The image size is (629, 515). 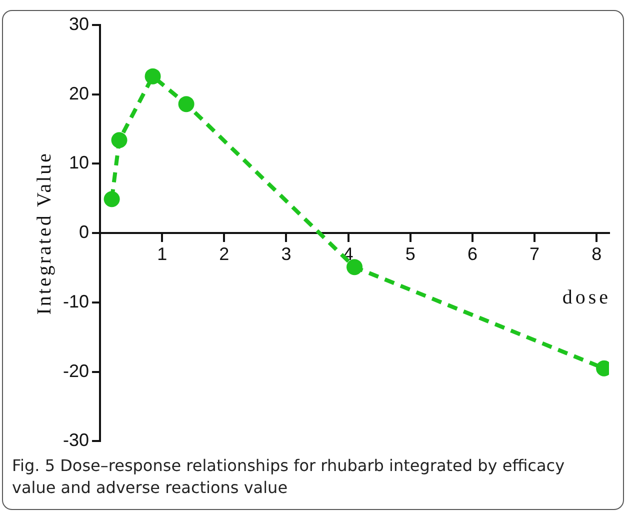 I want to click on x-axis-title: dose, so click(x=586, y=297).